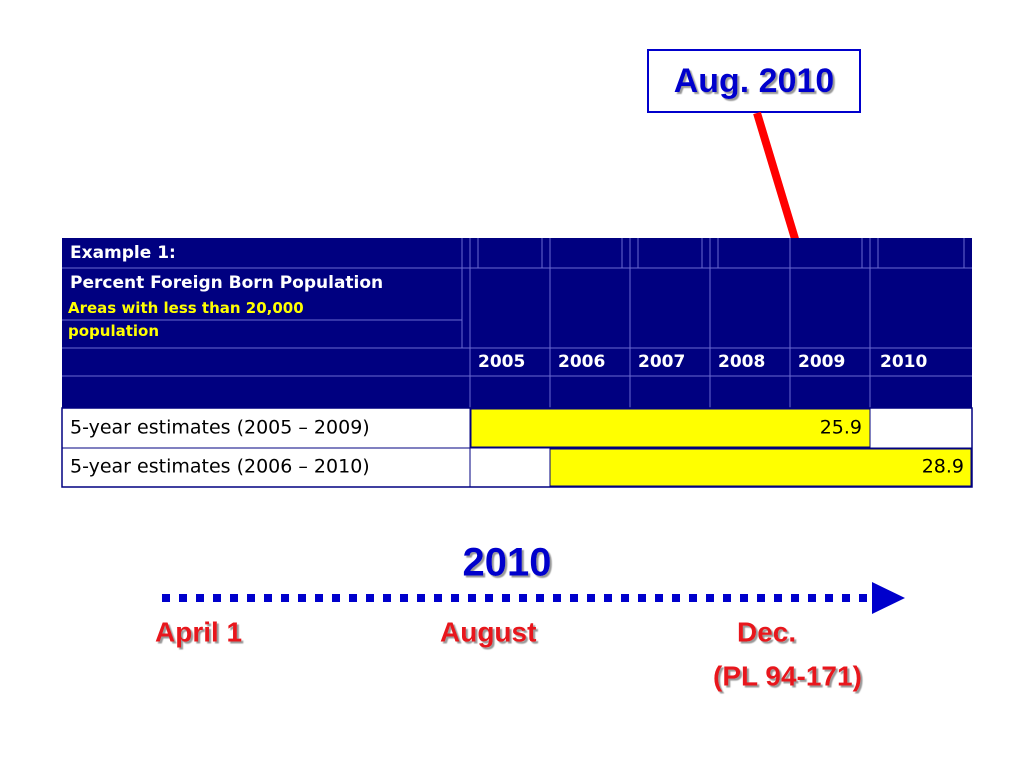  Describe the element at coordinates (888, 598) in the screenshot. I see `timeline-arrow` at that location.